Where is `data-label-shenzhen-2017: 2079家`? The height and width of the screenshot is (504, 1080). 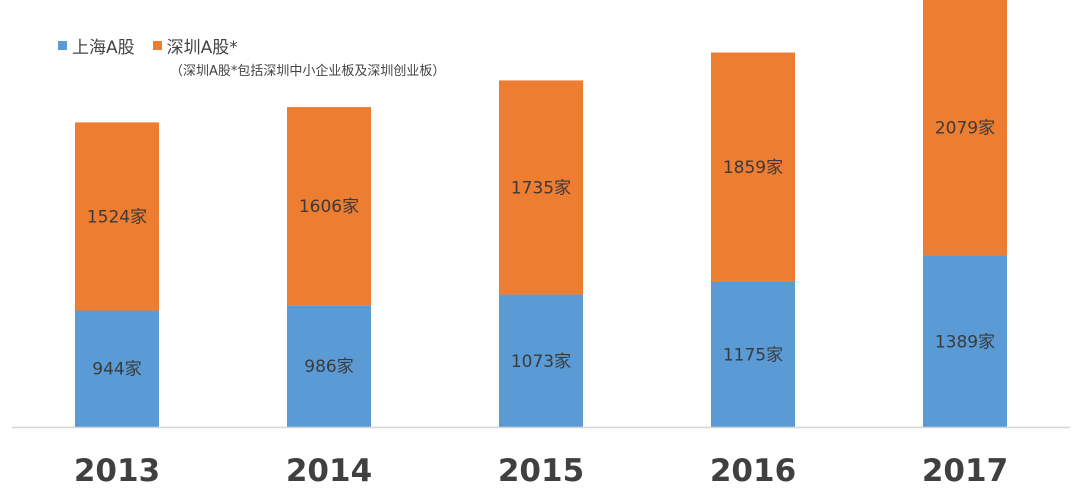 data-label-shenzhen-2017: 2079家 is located at coordinates (965, 128).